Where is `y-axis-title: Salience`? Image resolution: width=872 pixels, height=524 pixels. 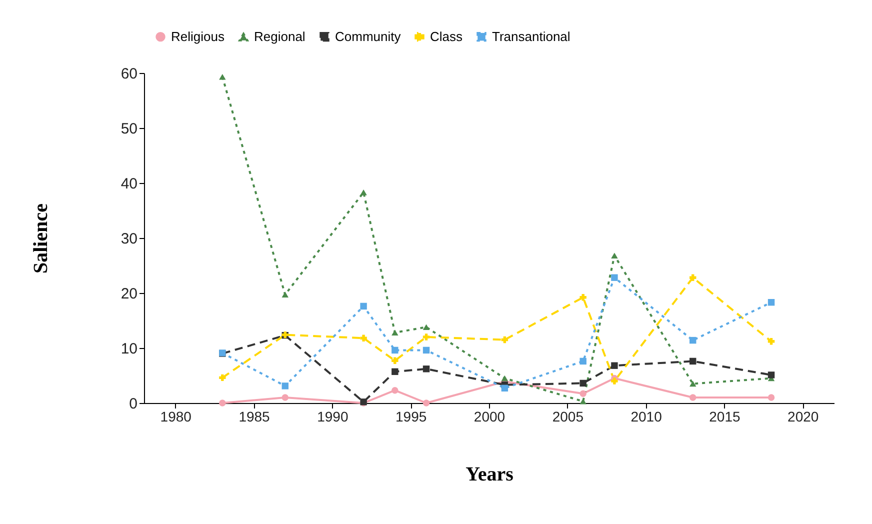
y-axis-title: Salience is located at coordinates (41, 238).